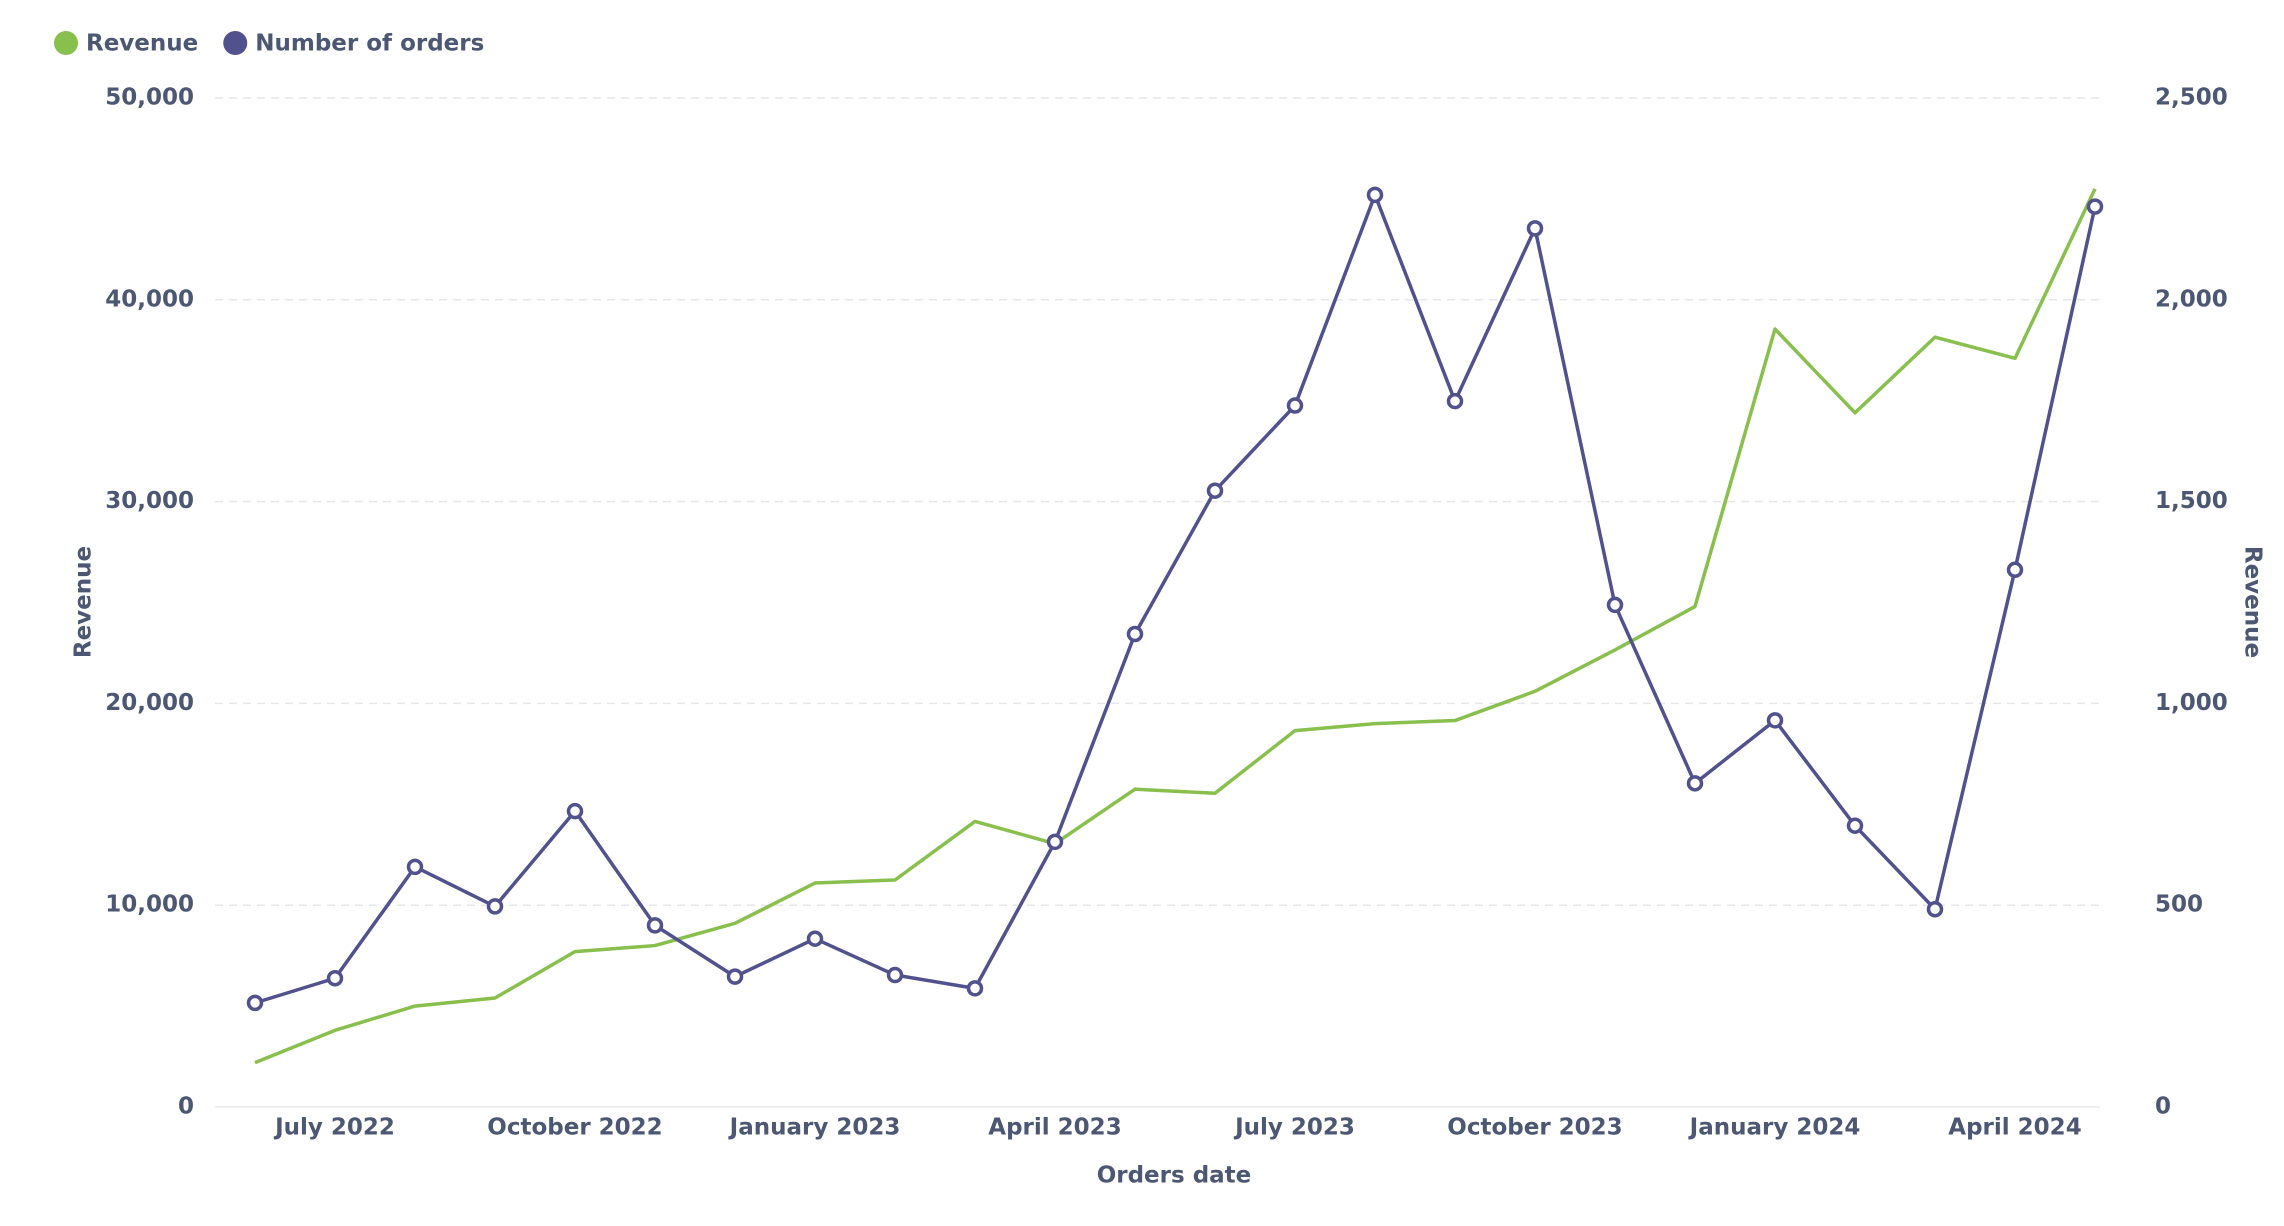 The width and height of the screenshot is (2284, 1226). I want to click on legend-label: Number of orders, so click(369, 44).